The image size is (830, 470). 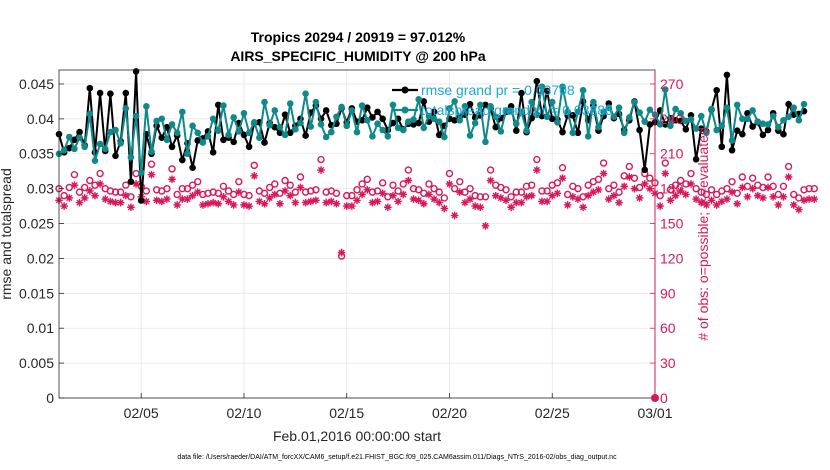 What do you see at coordinates (668, 328) in the screenshot?
I see `y-right-tick-label: 60` at bounding box center [668, 328].